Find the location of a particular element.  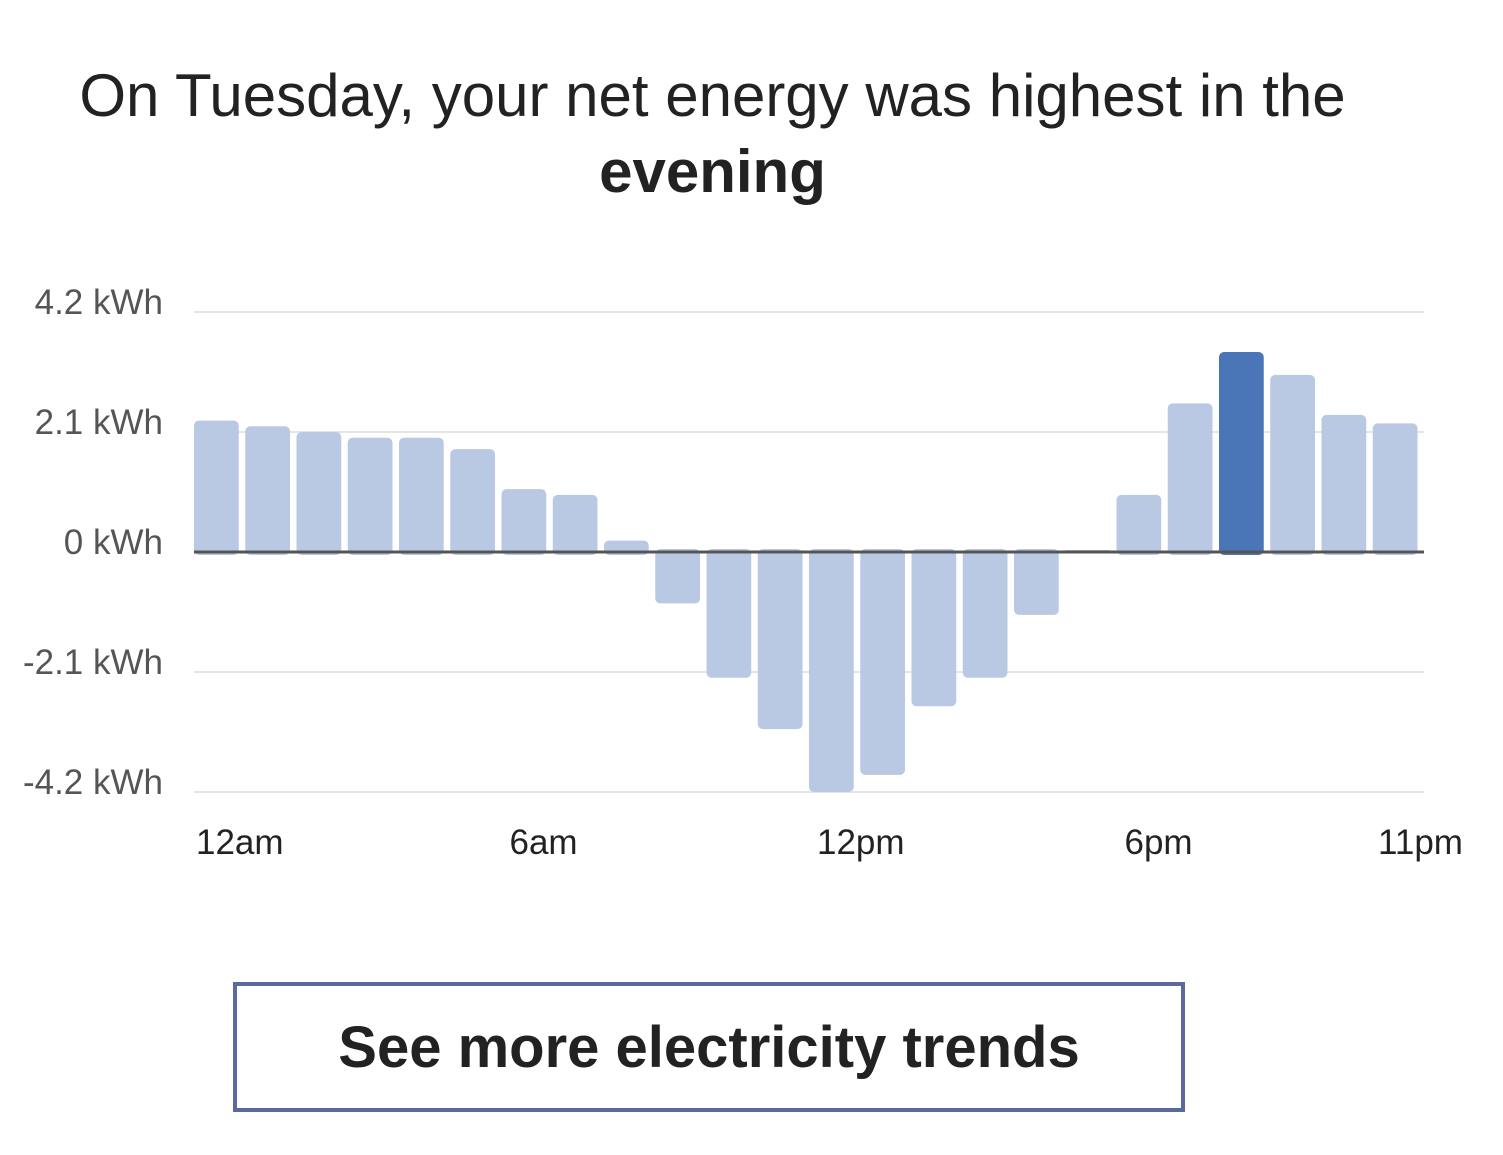

x-tick-labels: 12am 6am 12pm 6pm 11pm is located at coordinates (829, 842).